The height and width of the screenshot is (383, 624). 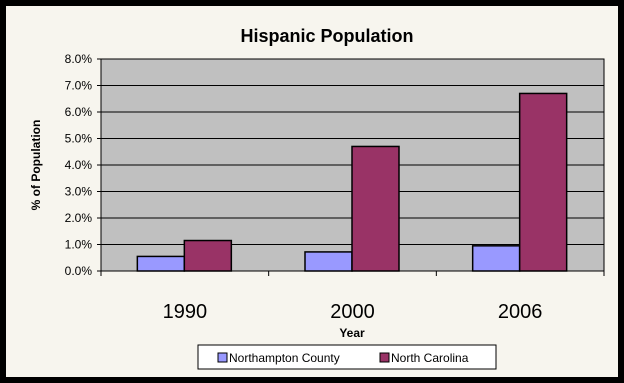 I want to click on y-tick-label: 8.0%, so click(x=79, y=59).